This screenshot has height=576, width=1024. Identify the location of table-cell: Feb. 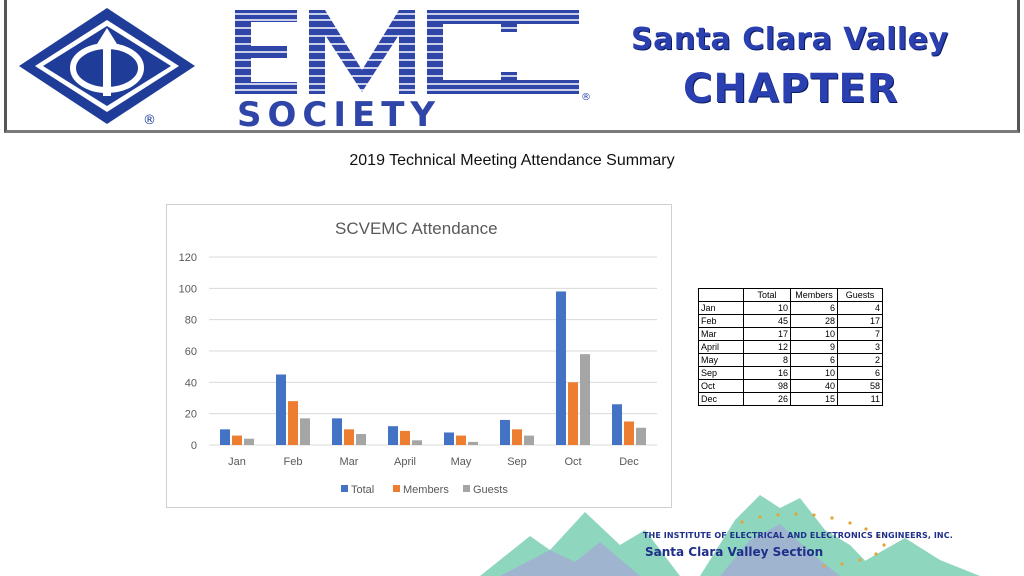
(721, 321).